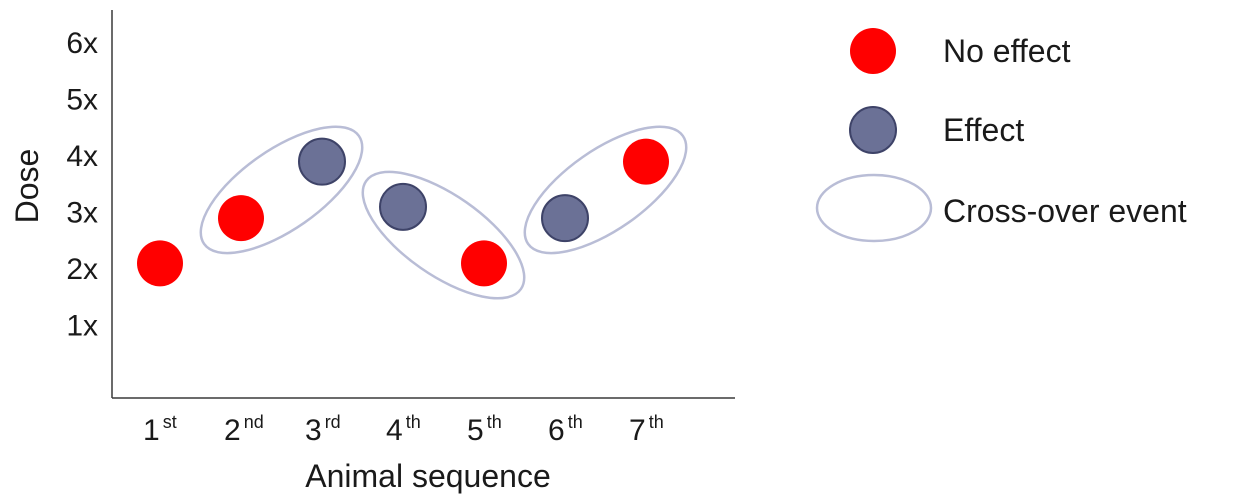  I want to click on y-tick-label: 5x, so click(82, 100).